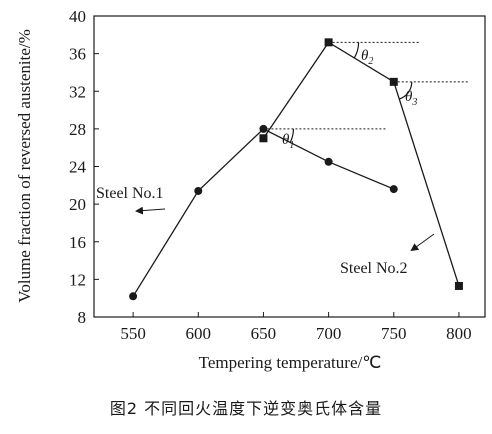 The width and height of the screenshot is (492, 434). What do you see at coordinates (150, 210) in the screenshot?
I see `steel-1-leader-arrow` at bounding box center [150, 210].